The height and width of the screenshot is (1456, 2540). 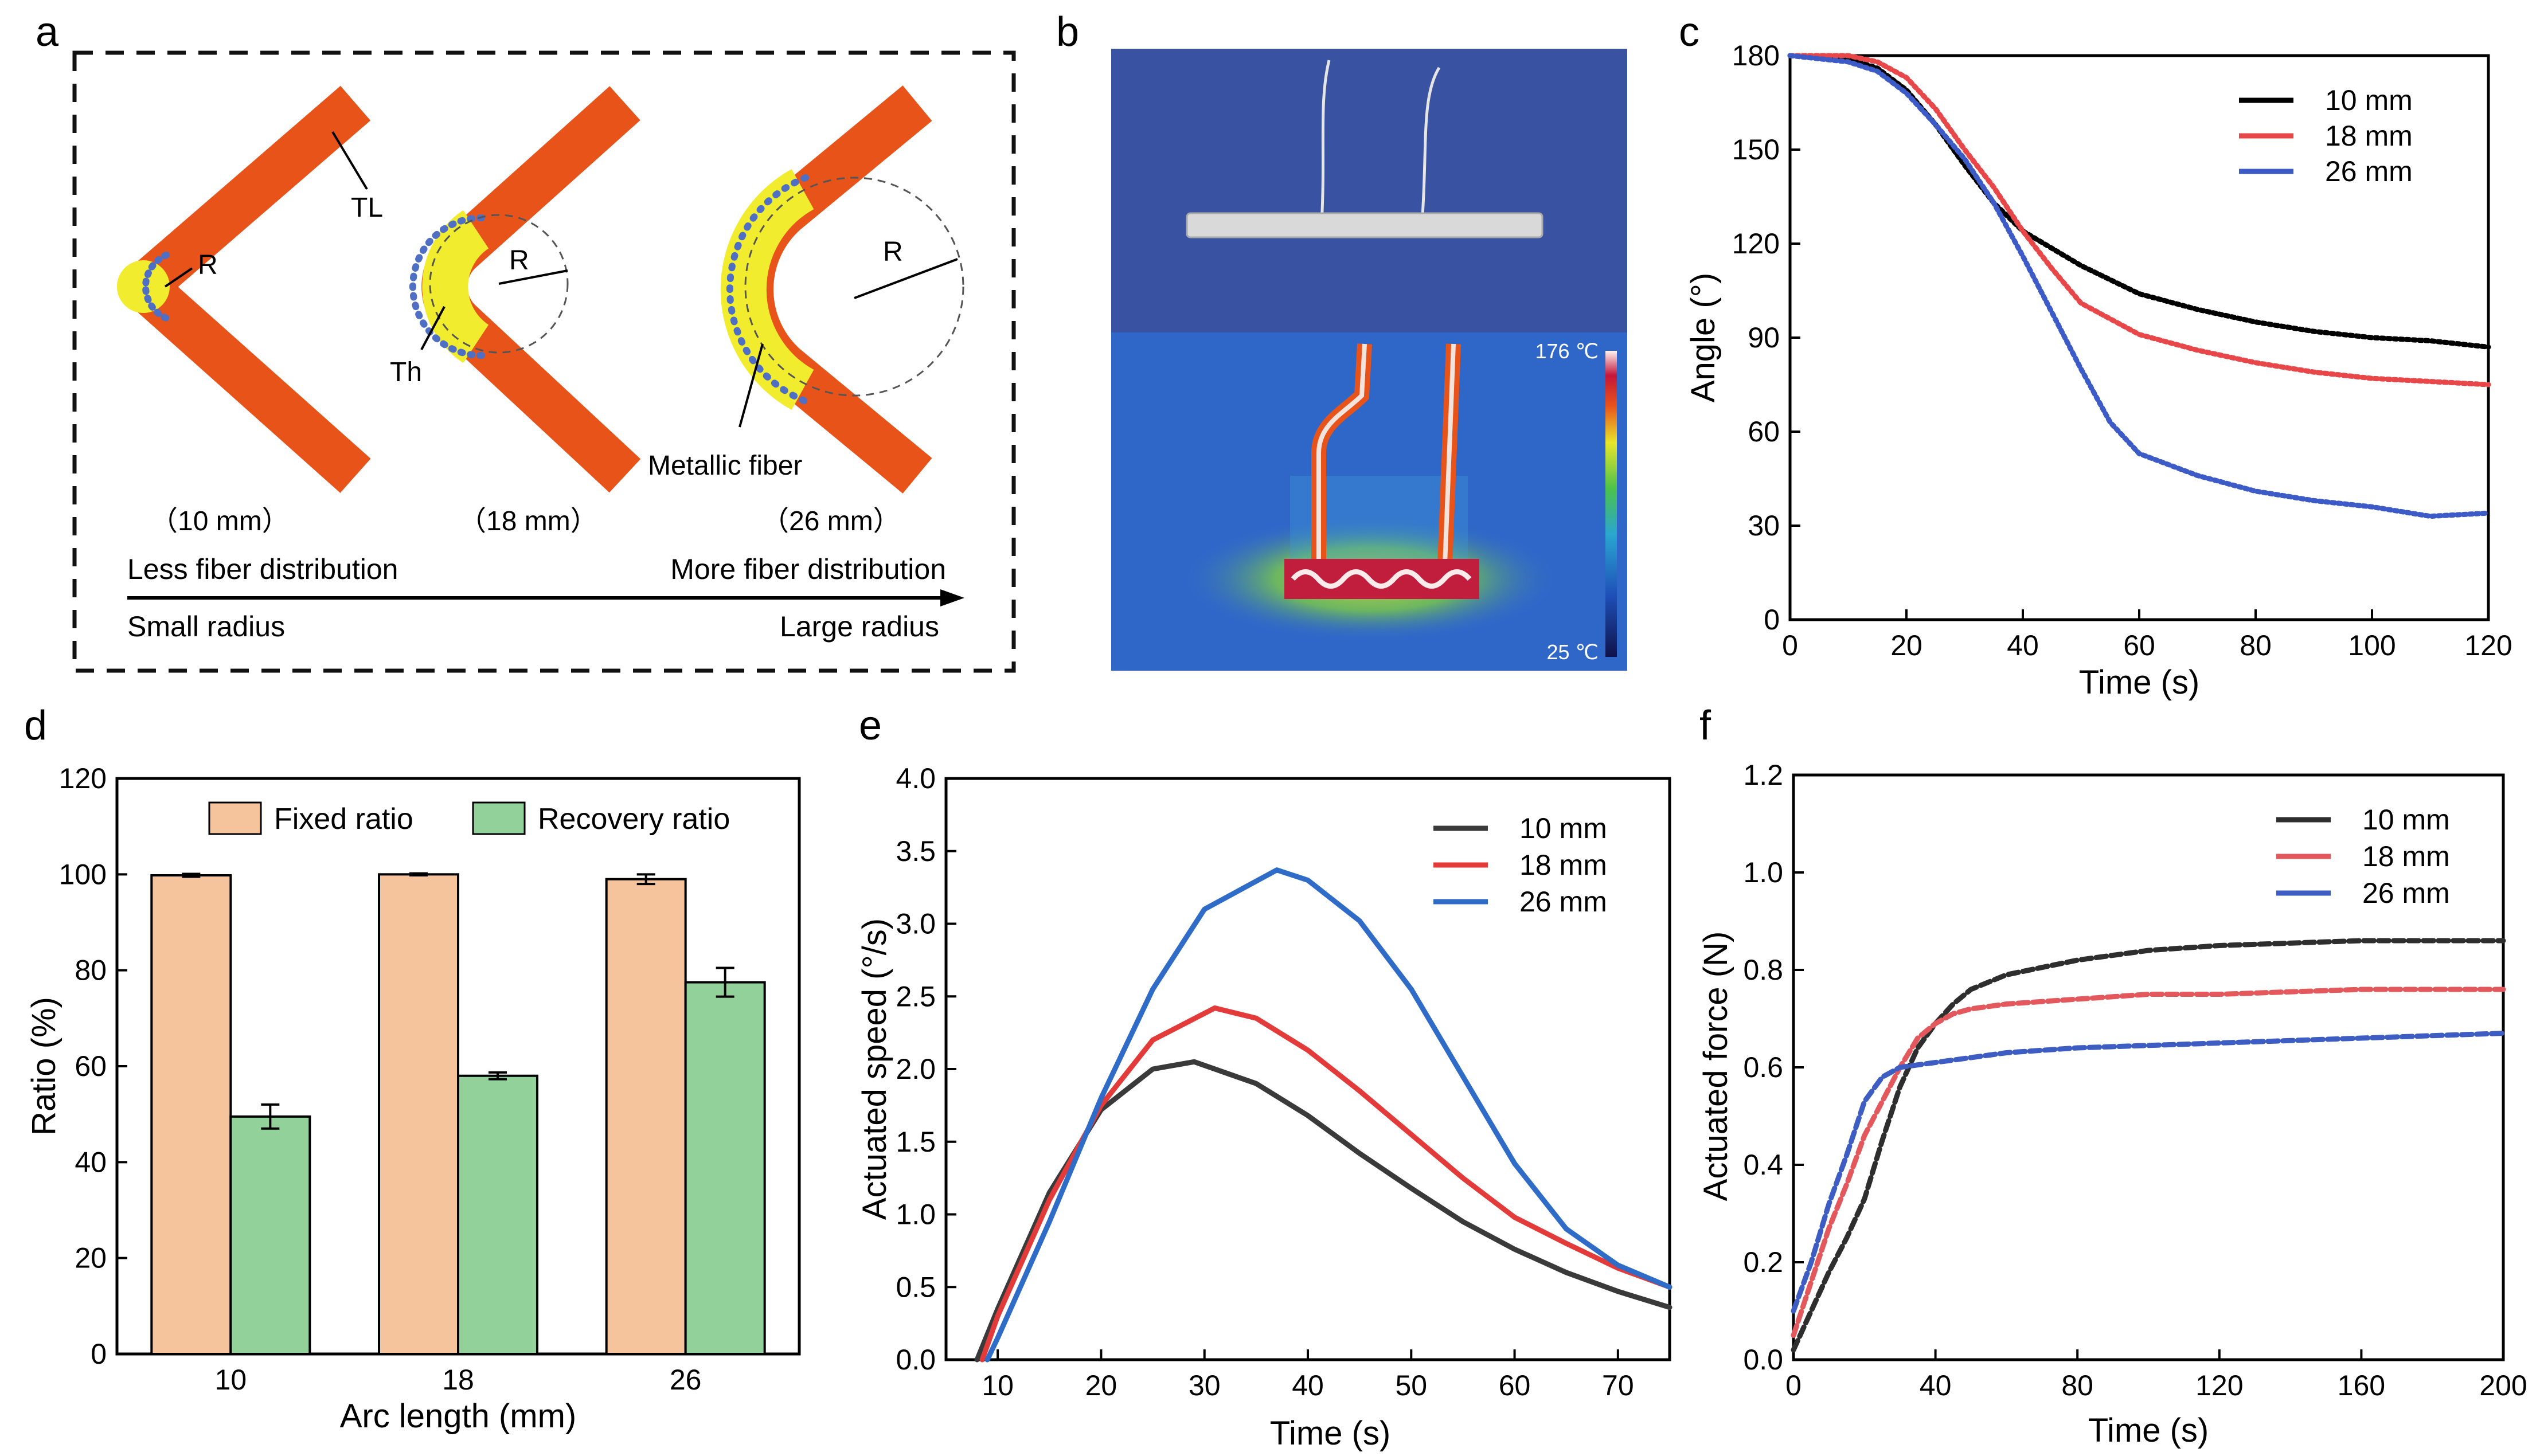 What do you see at coordinates (406, 373) in the screenshot?
I see `label-th: Th` at bounding box center [406, 373].